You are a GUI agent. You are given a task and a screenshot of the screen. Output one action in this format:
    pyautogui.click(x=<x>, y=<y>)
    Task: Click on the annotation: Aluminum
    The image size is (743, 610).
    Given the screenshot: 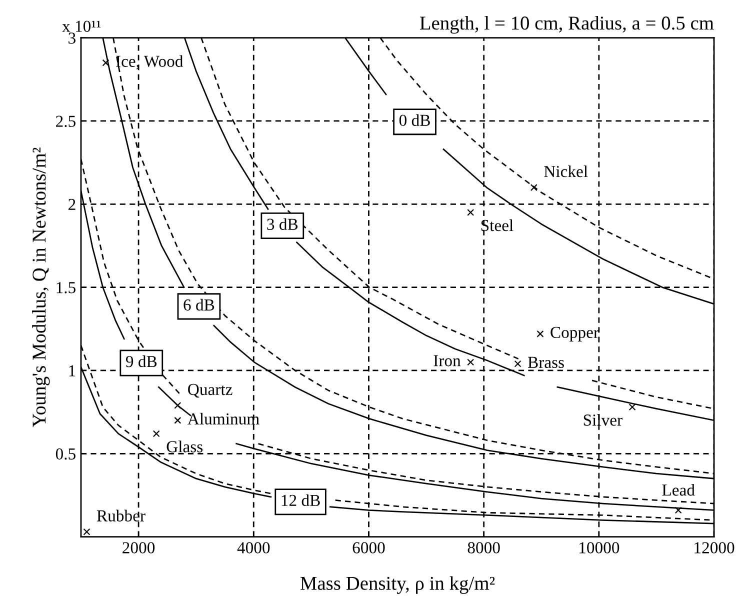 What is the action you would take?
    pyautogui.click(x=224, y=418)
    